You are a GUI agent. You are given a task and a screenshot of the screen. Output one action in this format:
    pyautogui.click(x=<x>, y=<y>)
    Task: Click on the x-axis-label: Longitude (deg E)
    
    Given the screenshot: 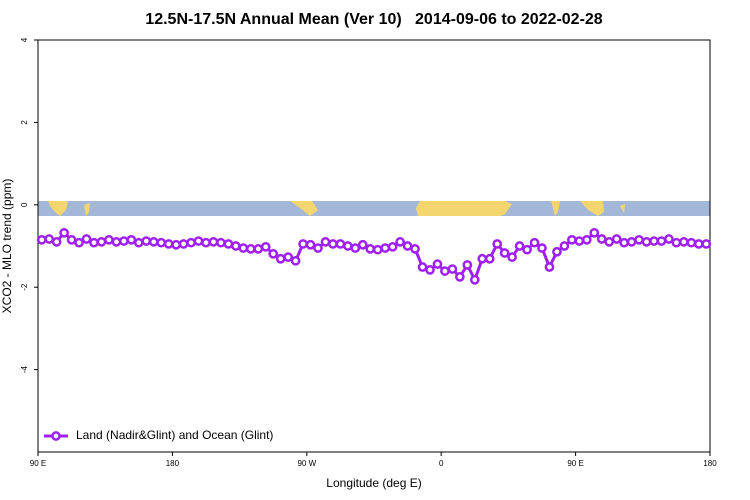 What is the action you would take?
    pyautogui.click(x=373, y=483)
    